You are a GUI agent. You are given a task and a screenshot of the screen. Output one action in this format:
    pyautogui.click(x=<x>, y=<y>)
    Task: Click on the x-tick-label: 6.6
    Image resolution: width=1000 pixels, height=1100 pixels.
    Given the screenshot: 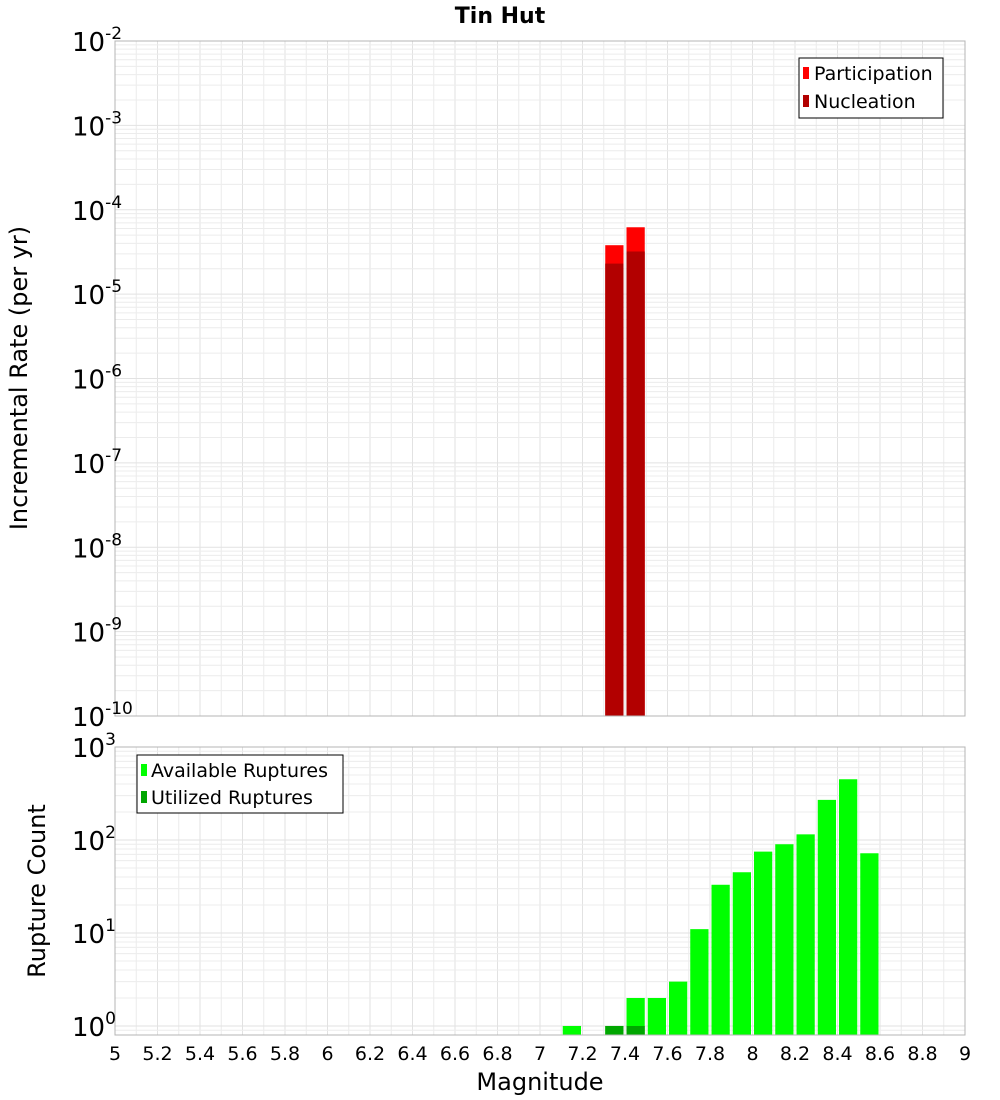 What is the action you would take?
    pyautogui.click(x=455, y=1054)
    